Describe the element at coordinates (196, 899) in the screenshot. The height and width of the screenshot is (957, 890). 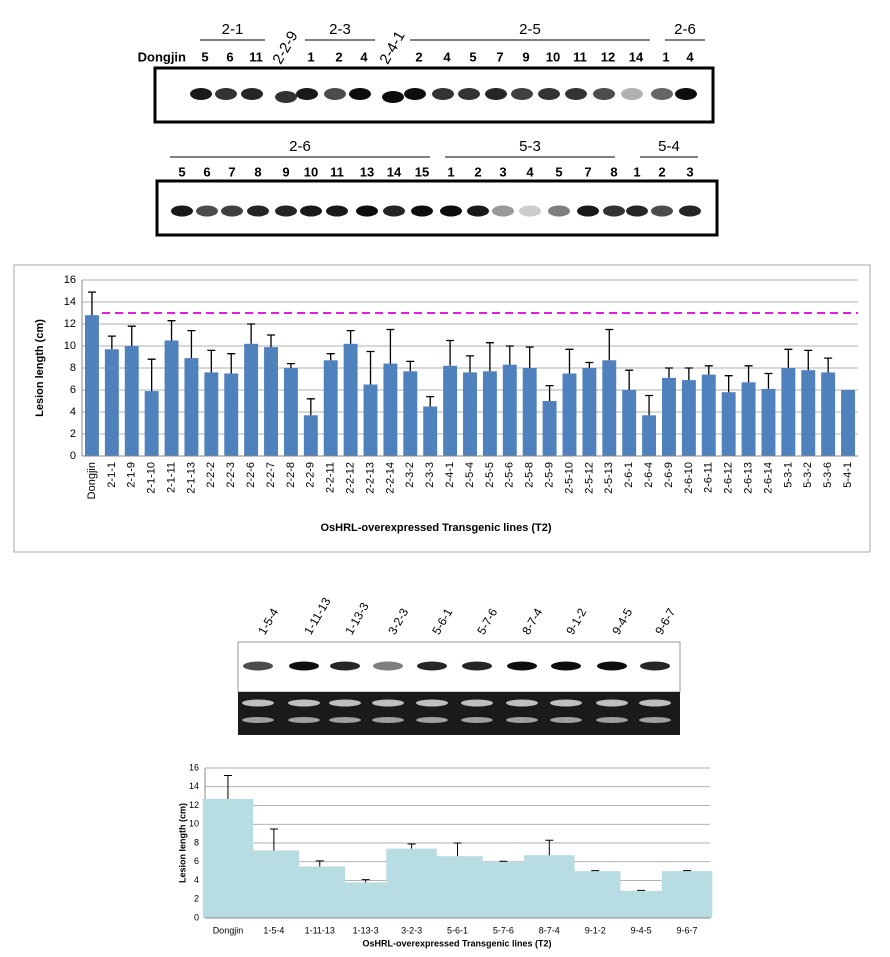
I see `y-tick-label: 2` at that location.